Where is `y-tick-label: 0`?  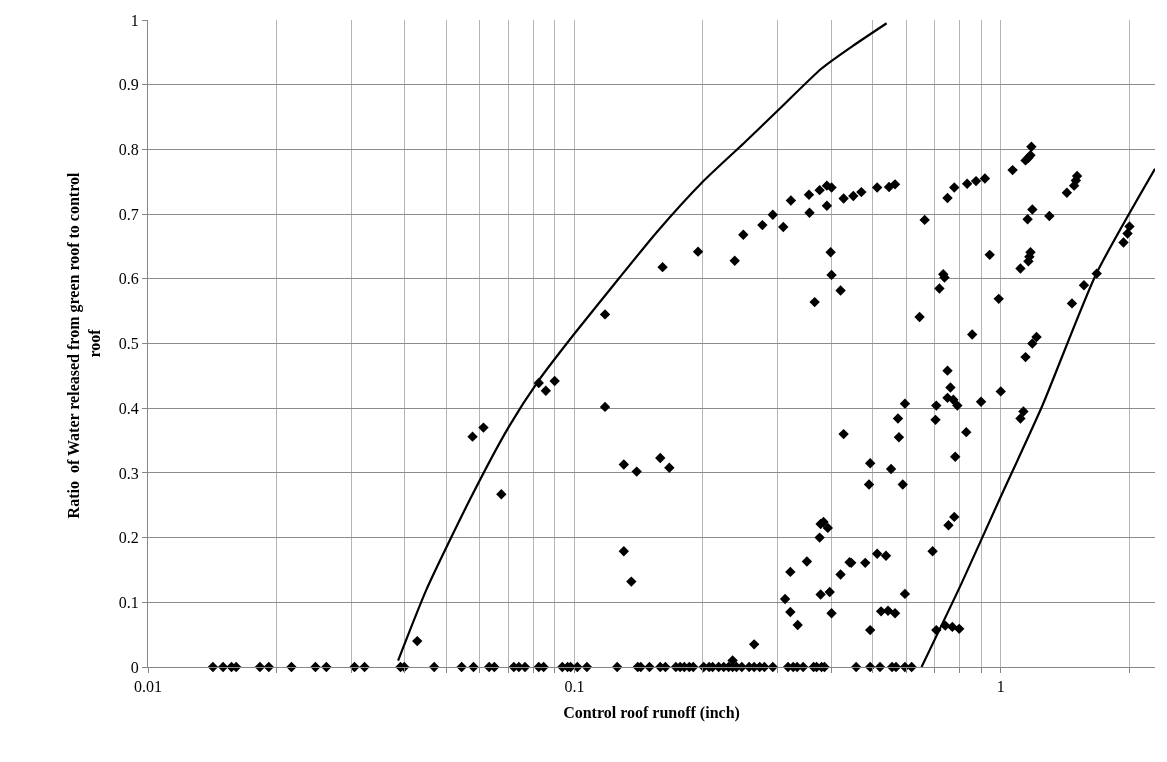
y-tick-label: 0 is located at coordinates (134, 667).